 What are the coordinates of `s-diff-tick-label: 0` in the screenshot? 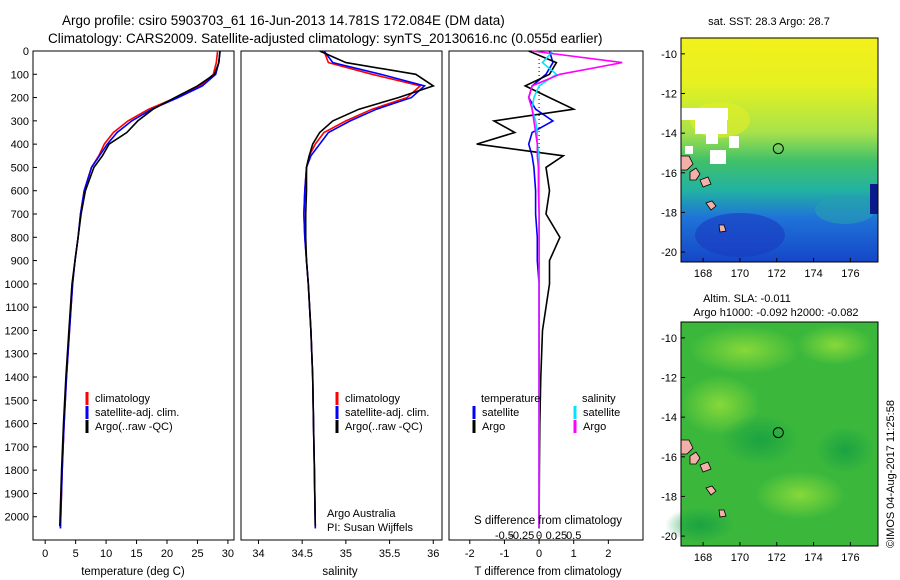 It's located at (539, 536).